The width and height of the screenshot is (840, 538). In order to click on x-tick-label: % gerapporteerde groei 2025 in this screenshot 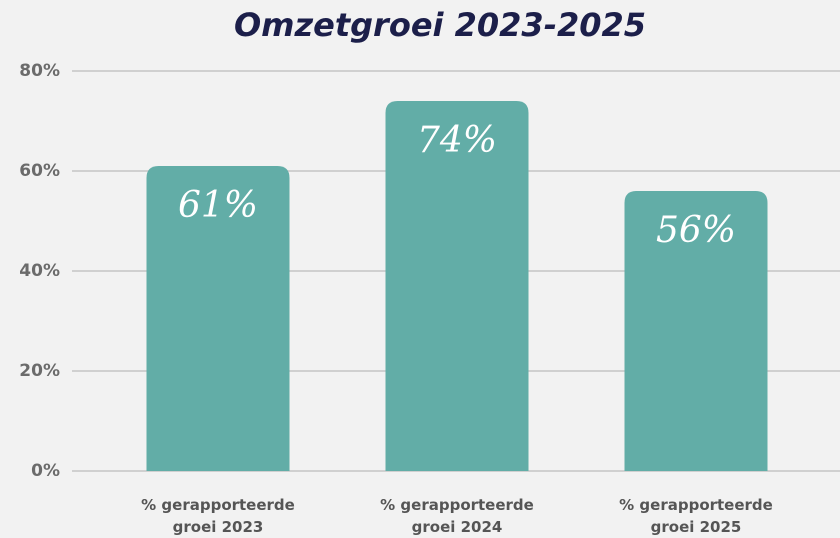, I will do `click(696, 516)`.